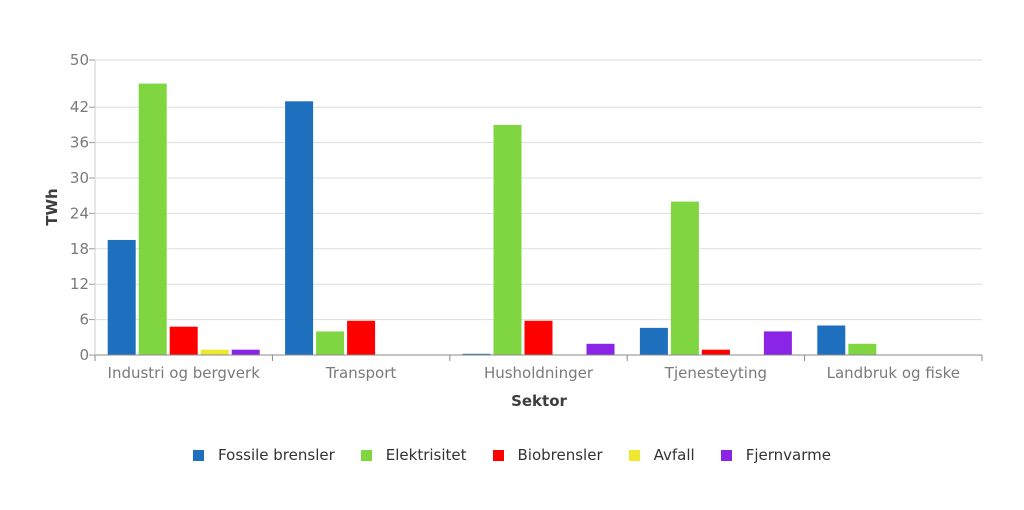  Describe the element at coordinates (79, 178) in the screenshot. I see `y-tick-label: 30` at that location.